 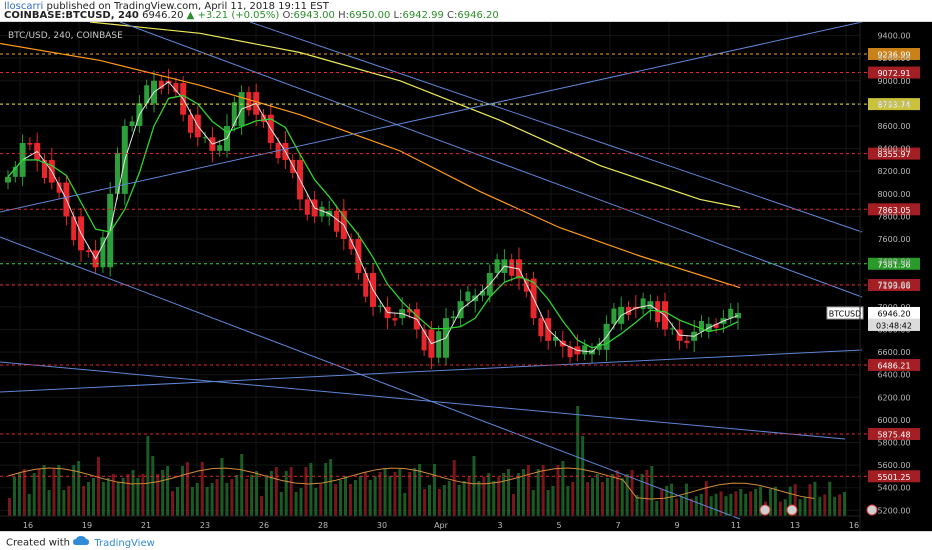 I want to click on x-tick-label: 7, so click(x=617, y=525).